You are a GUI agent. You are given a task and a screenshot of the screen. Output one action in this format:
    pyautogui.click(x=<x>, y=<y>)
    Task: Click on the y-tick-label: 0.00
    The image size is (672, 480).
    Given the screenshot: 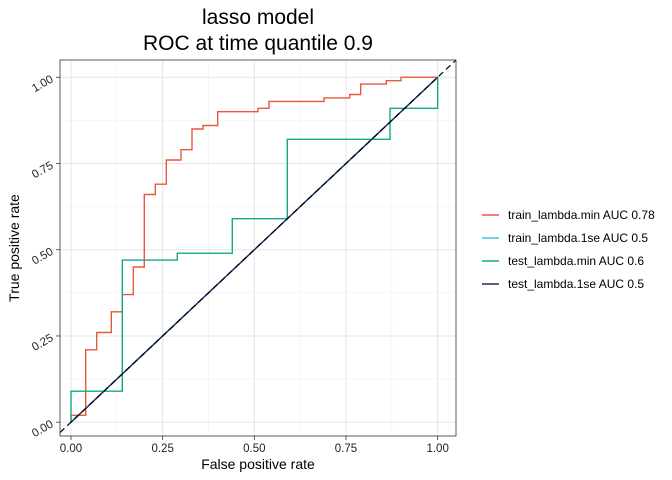 What is the action you would take?
    pyautogui.click(x=42, y=429)
    